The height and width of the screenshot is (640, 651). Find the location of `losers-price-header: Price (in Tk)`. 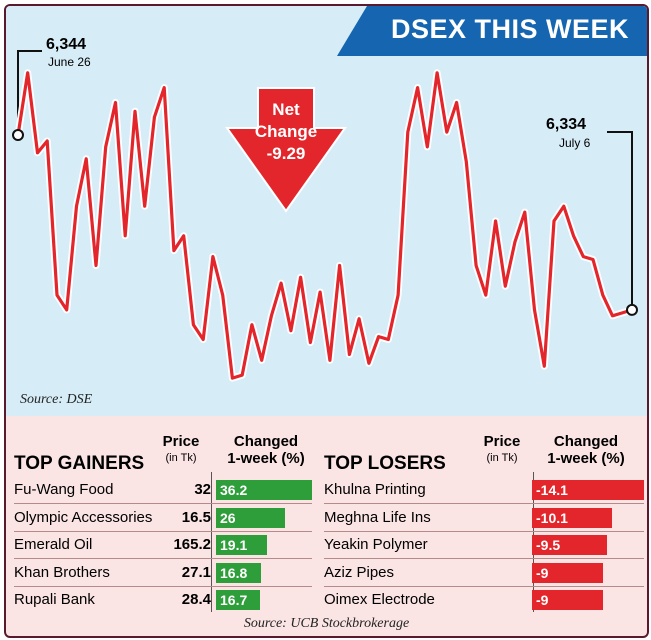

losers-price-header: Price (in Tk) is located at coordinates (502, 450).